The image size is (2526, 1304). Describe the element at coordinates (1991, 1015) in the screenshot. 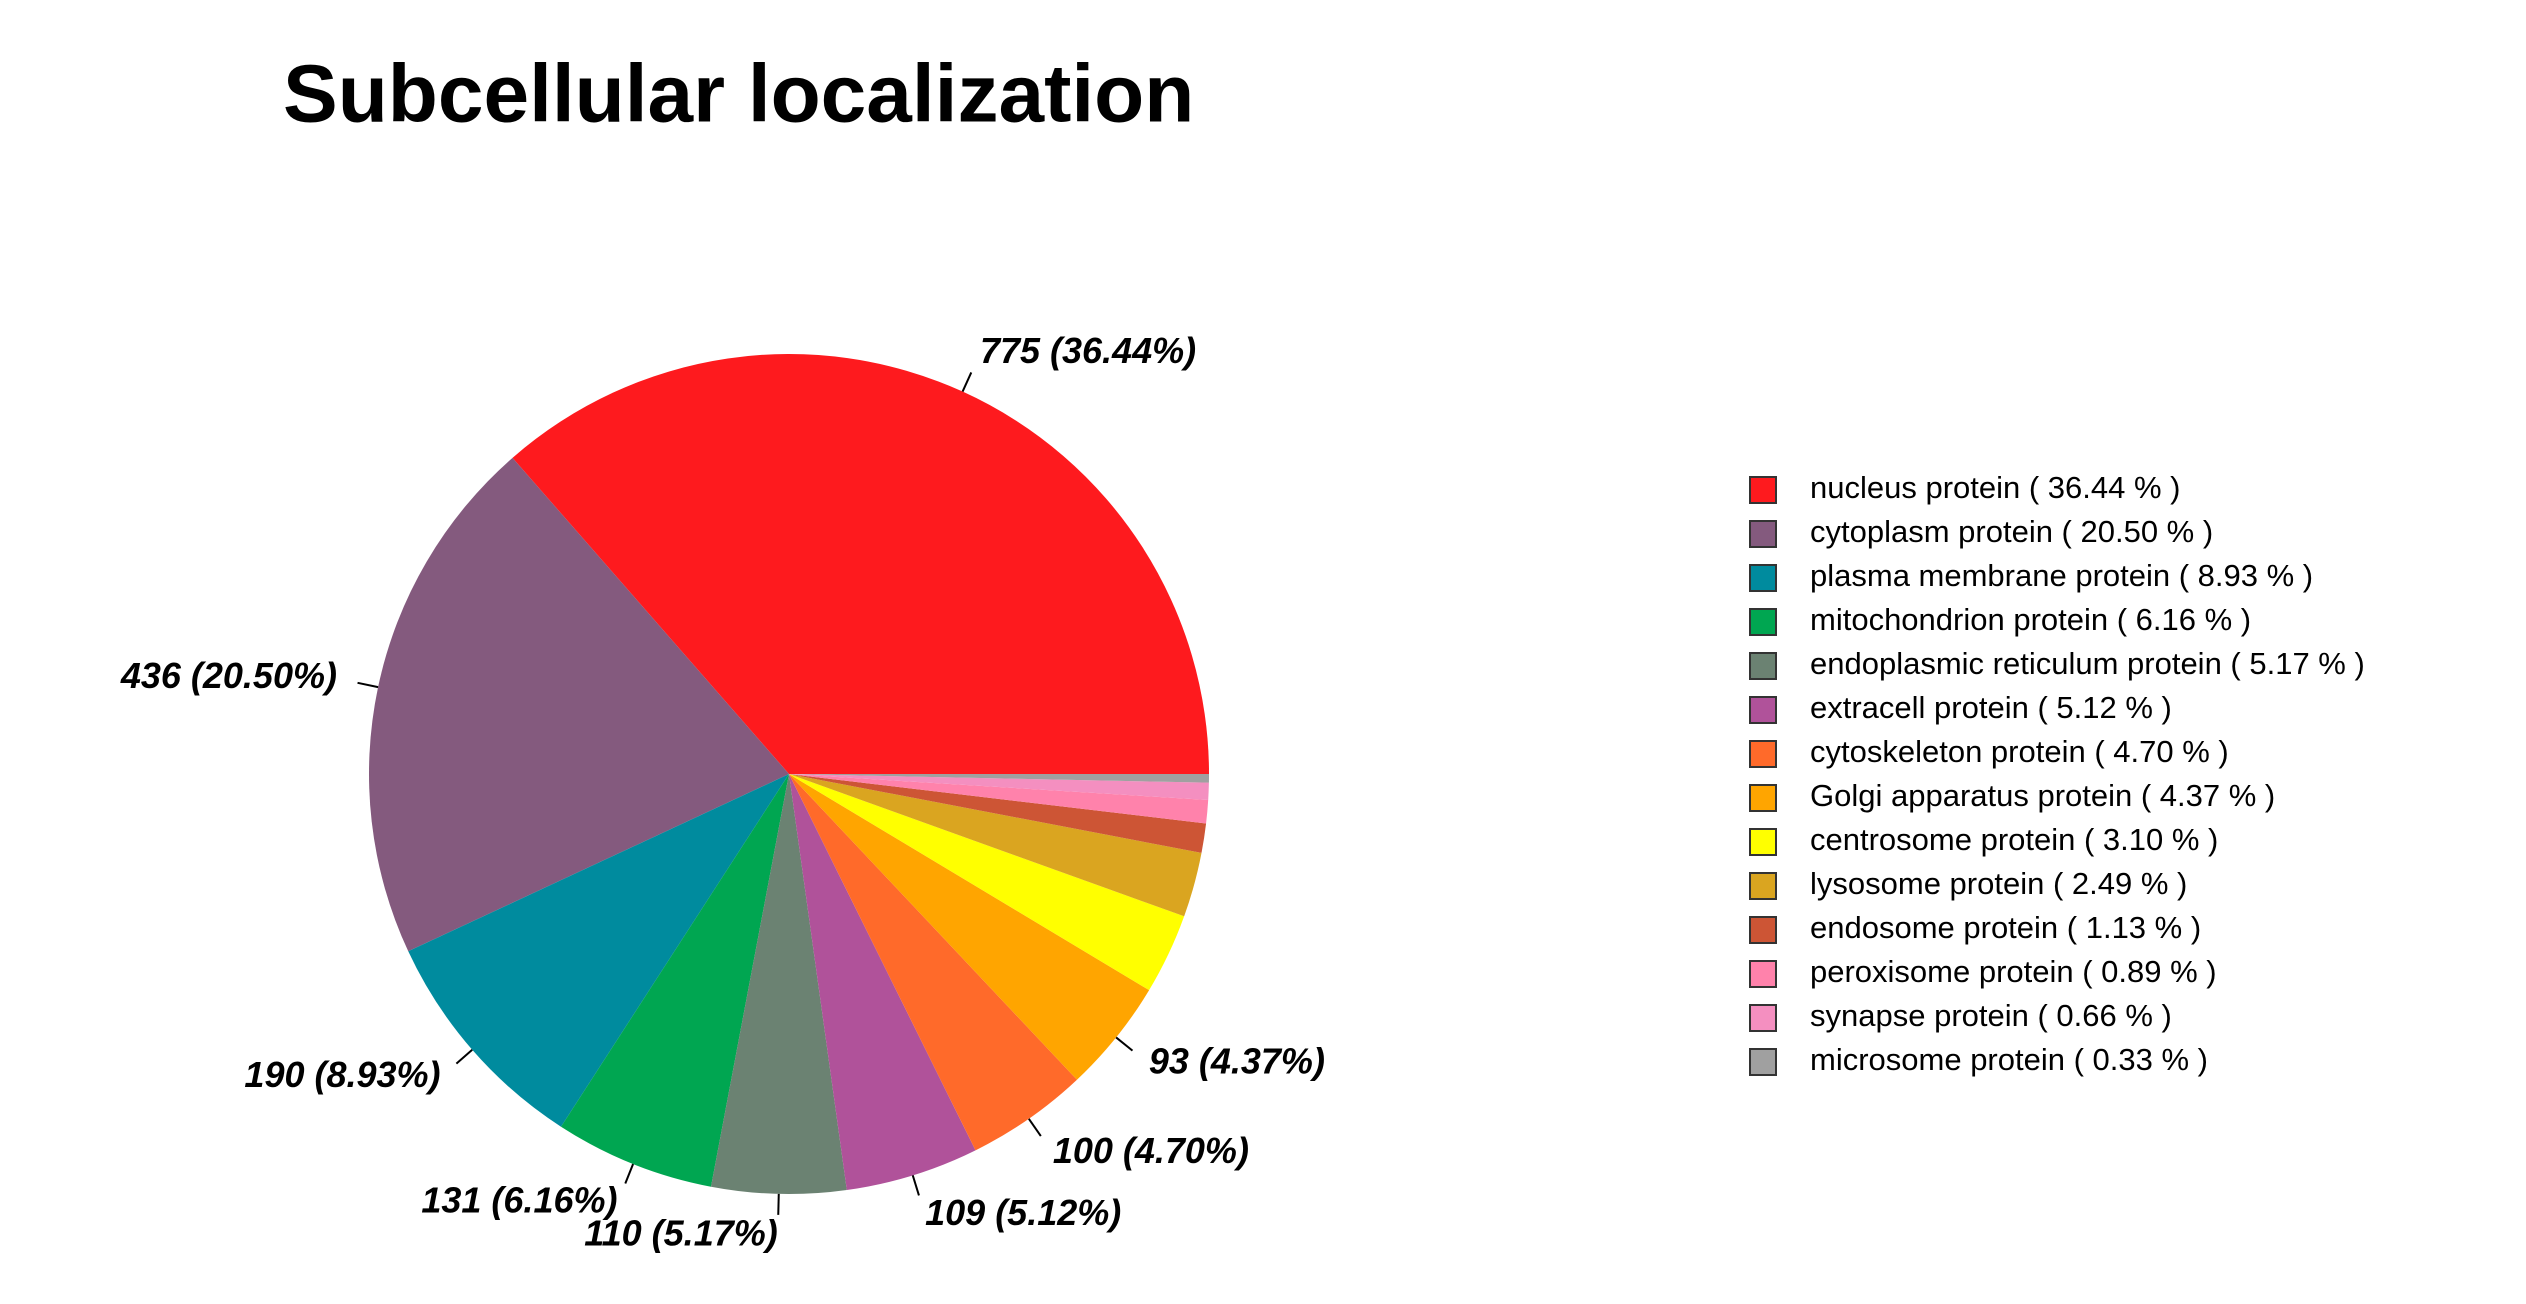

I see `legend-label: synapse protein ( 0.66 % )` at that location.